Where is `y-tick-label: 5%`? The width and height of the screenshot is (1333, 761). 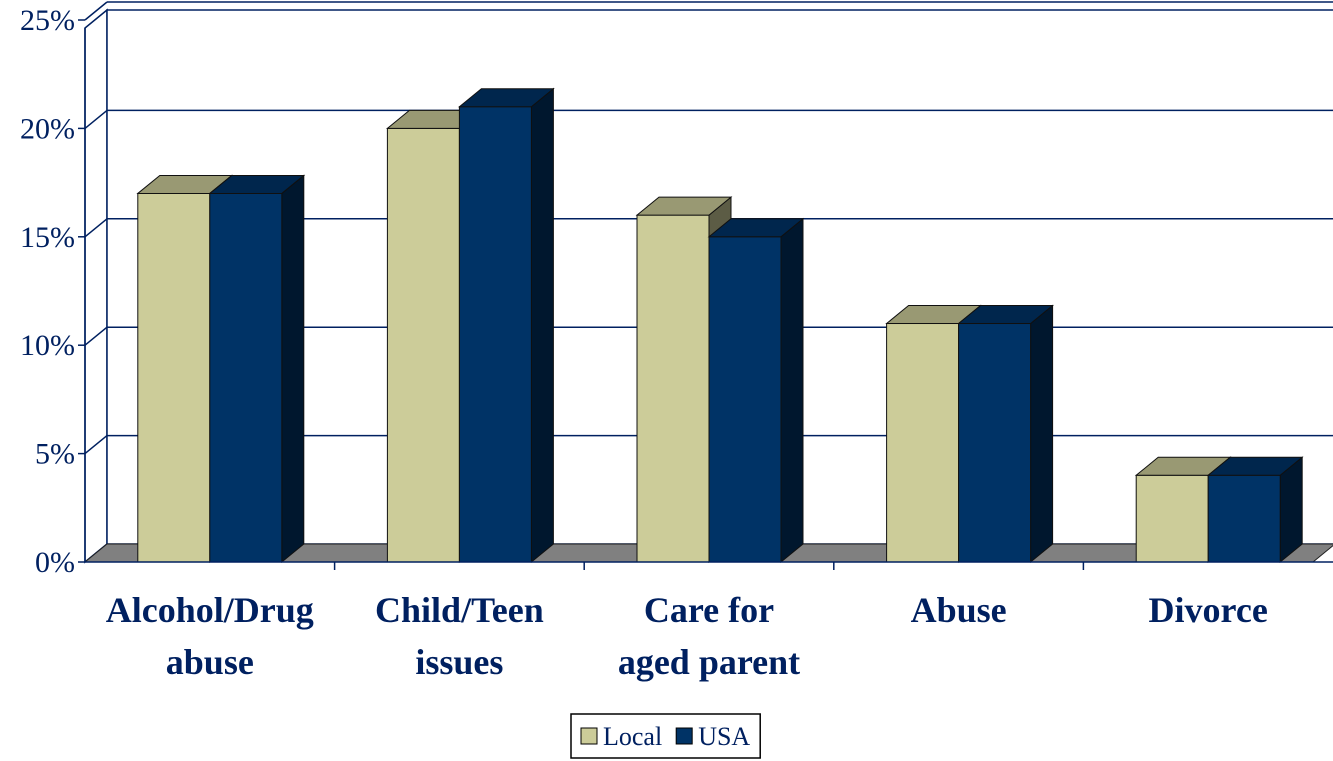
y-tick-label: 5% is located at coordinates (55, 454).